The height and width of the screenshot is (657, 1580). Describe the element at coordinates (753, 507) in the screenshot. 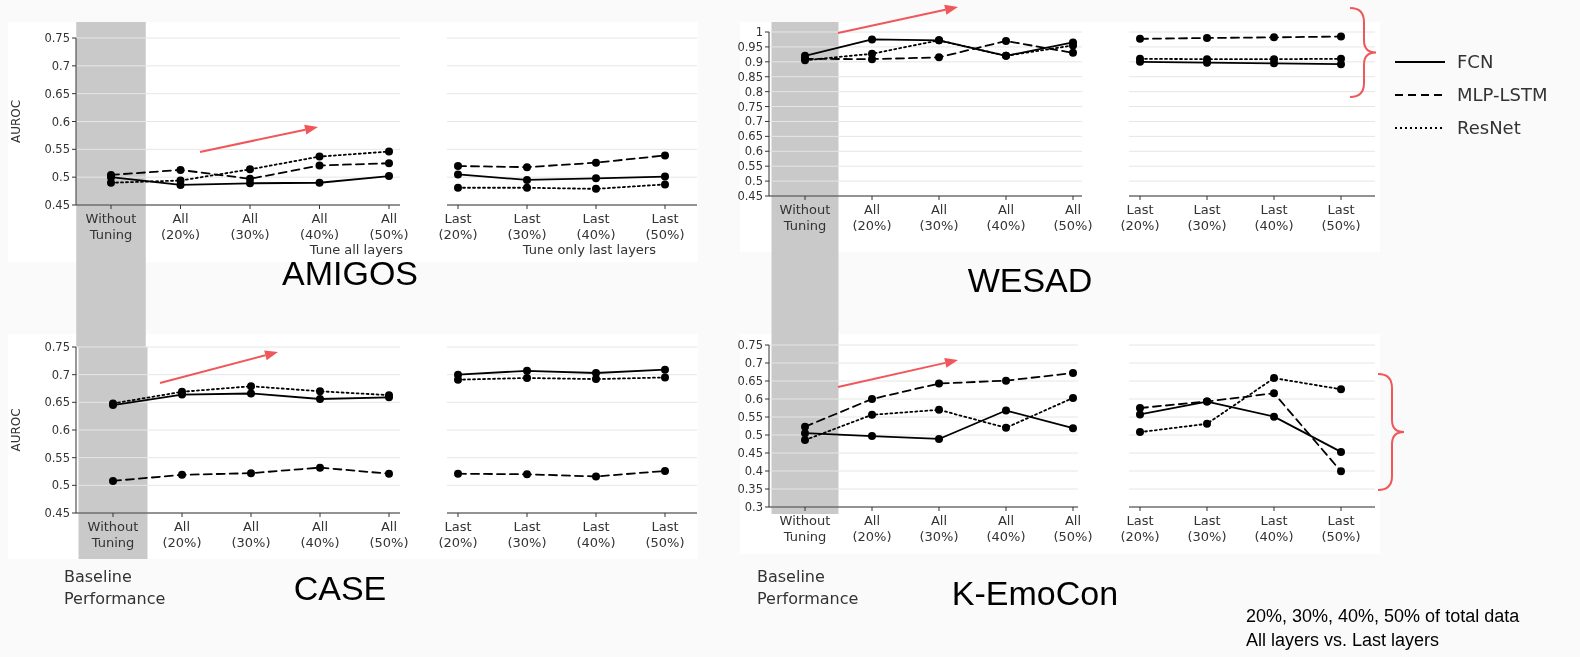

I see `y-tick-label: 0.3` at that location.